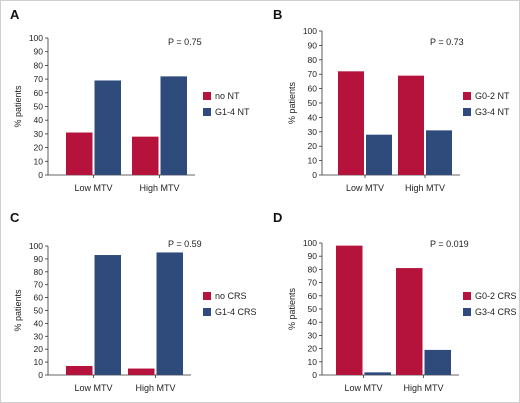  What do you see at coordinates (313, 309) in the screenshot?
I see `panel-d-y-tick-label: 50` at bounding box center [313, 309].